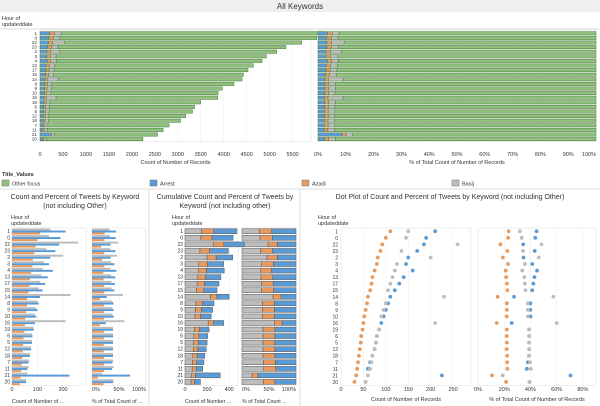 The height and width of the screenshot is (406, 600). What do you see at coordinates (229, 390) in the screenshot?
I see `p3-count-tick: 400` at bounding box center [229, 390].